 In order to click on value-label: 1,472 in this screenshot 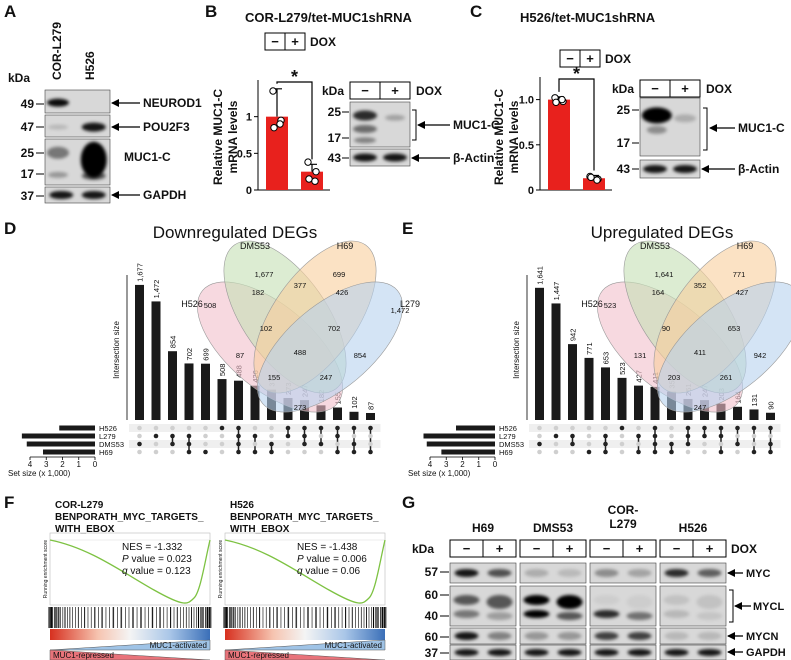, I will do `click(156, 289)`.